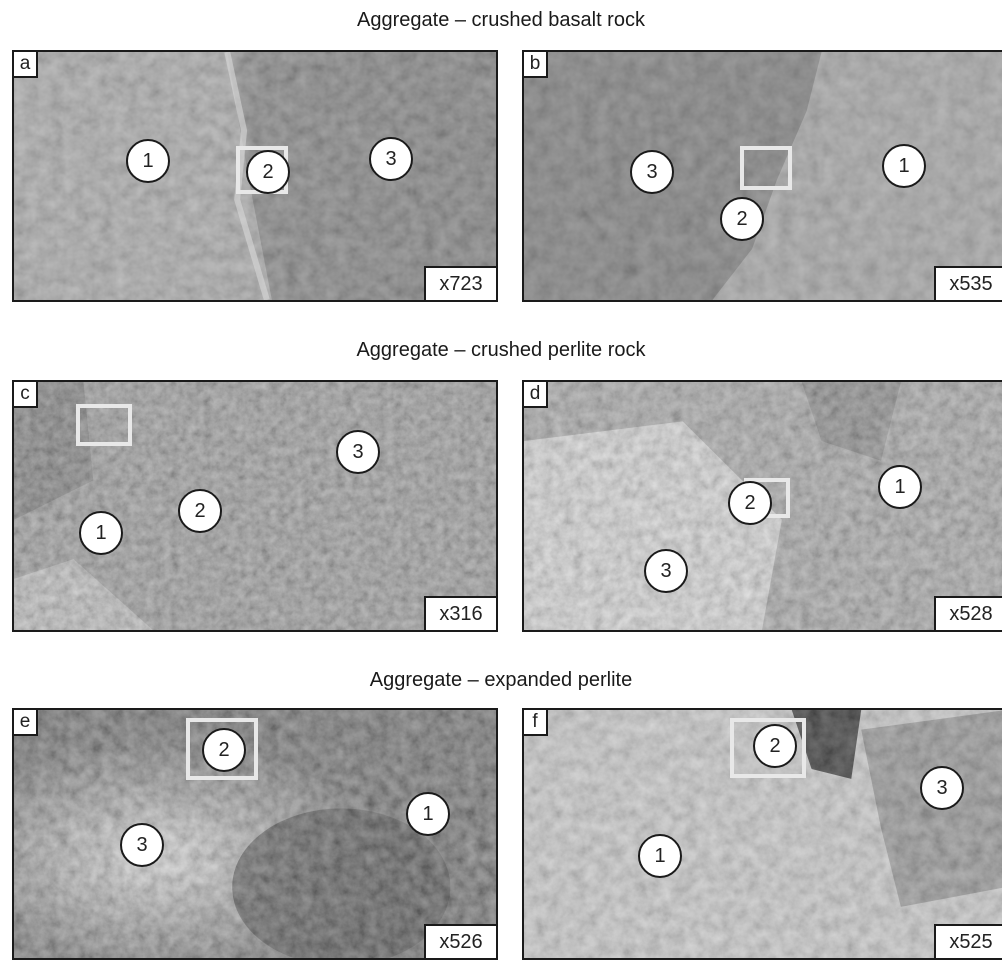  What do you see at coordinates (536, 723) in the screenshot?
I see `panel-letter: f` at bounding box center [536, 723].